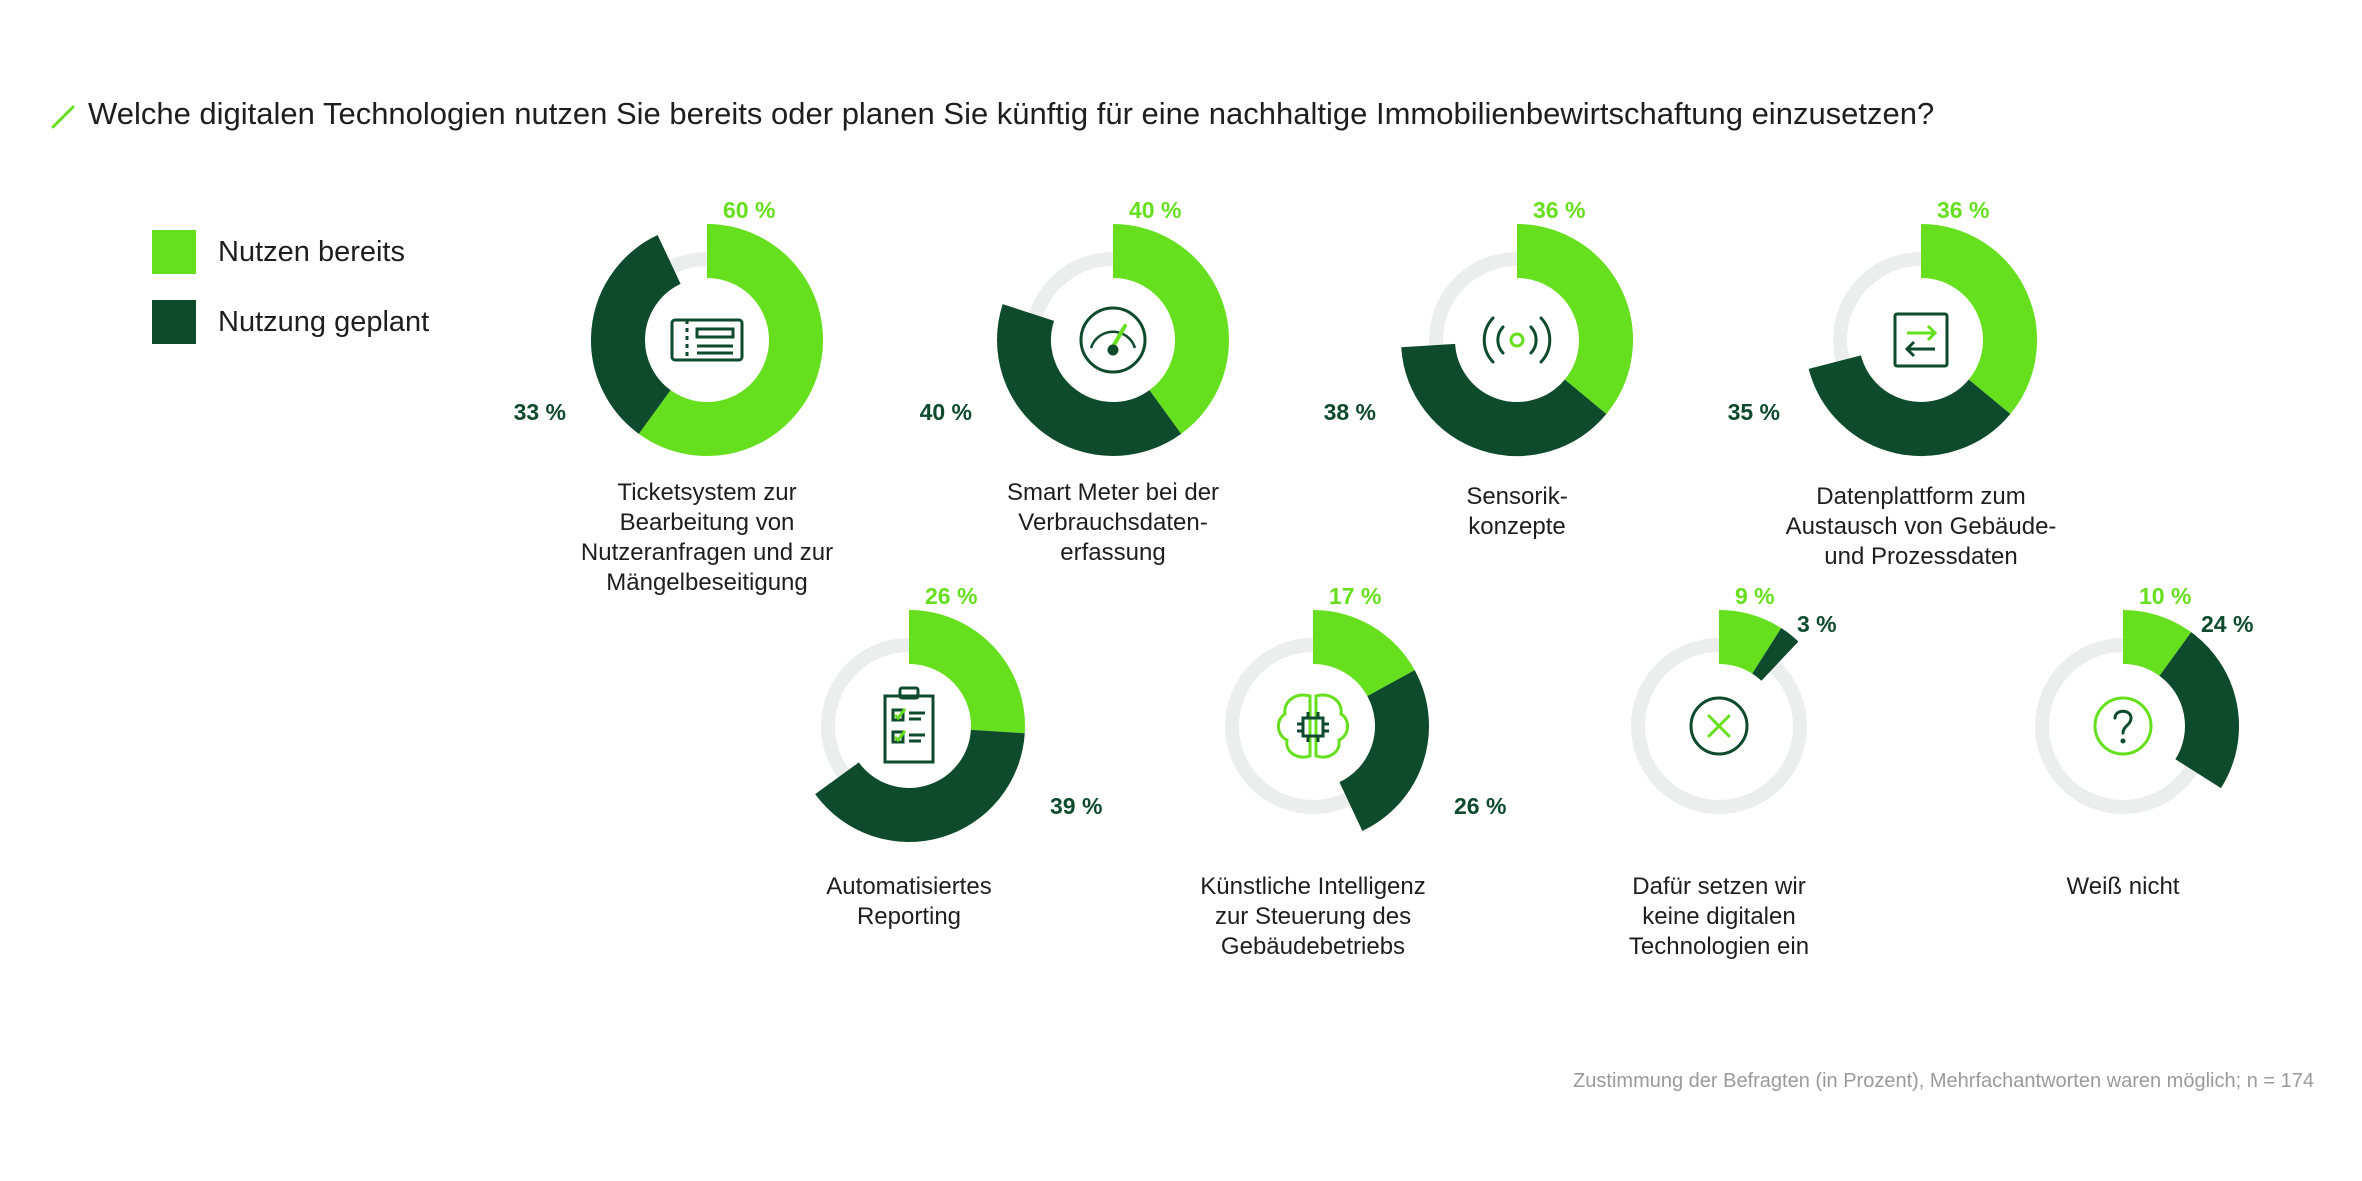  Describe the element at coordinates (1574, 319) in the screenshot. I see `slice-used-sensorik` at that location.